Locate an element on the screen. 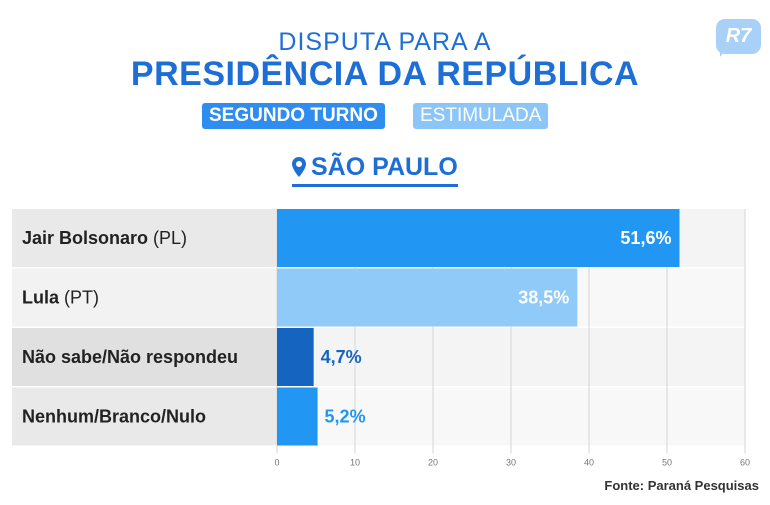 This screenshot has height=505, width=770. x-tick-label: 40 is located at coordinates (589, 463).